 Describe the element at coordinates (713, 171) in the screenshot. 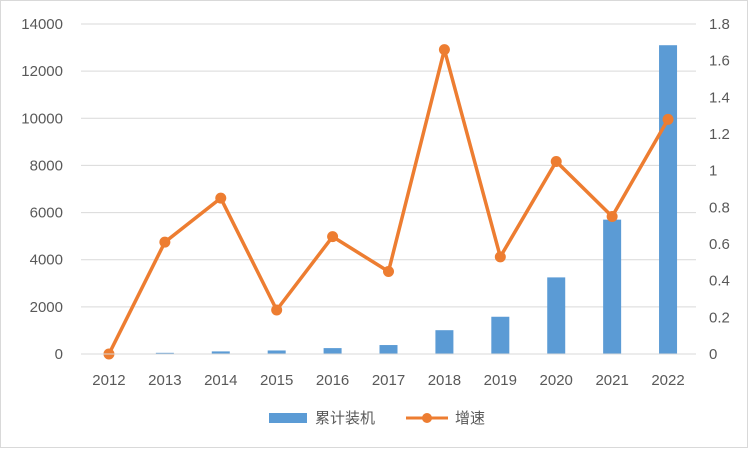

I see `right-tick-label: 1` at that location.